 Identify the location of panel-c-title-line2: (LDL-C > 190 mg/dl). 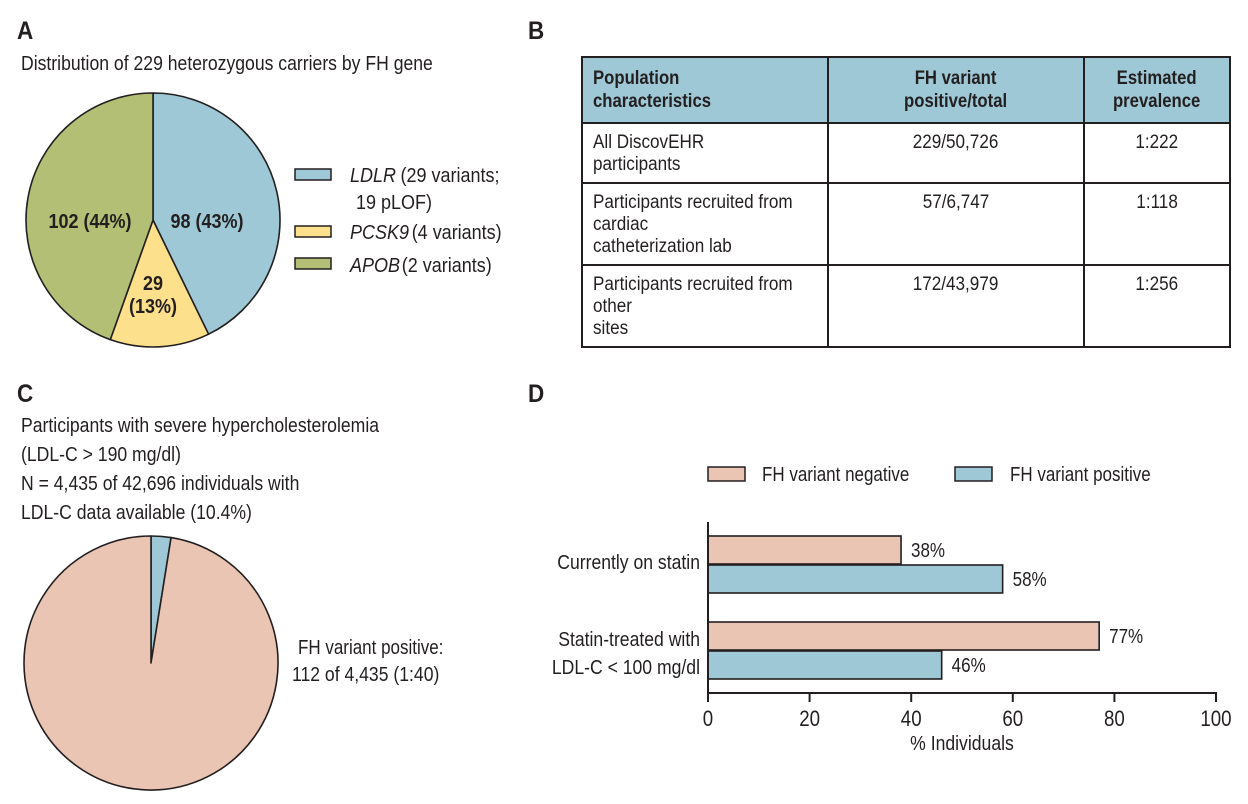
(101, 455).